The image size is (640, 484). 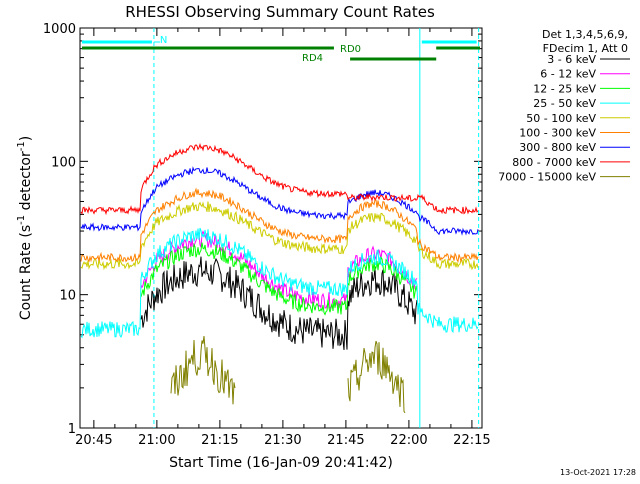 What do you see at coordinates (21, 146) in the screenshot?
I see `y-axis-label-sup2: -1` at bounding box center [21, 146].